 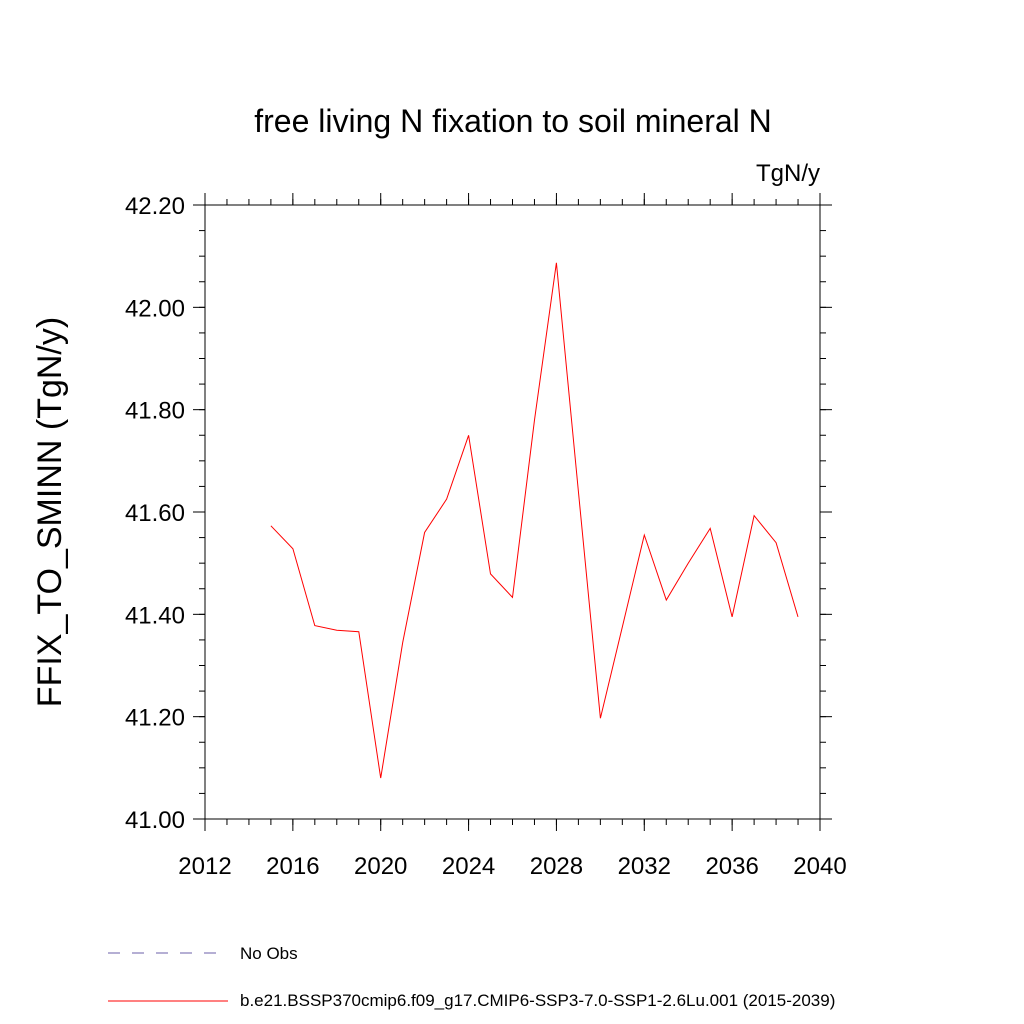 I want to click on y-axis-label: FFIX_TO_SMINN (TgN/y), so click(x=50, y=512).